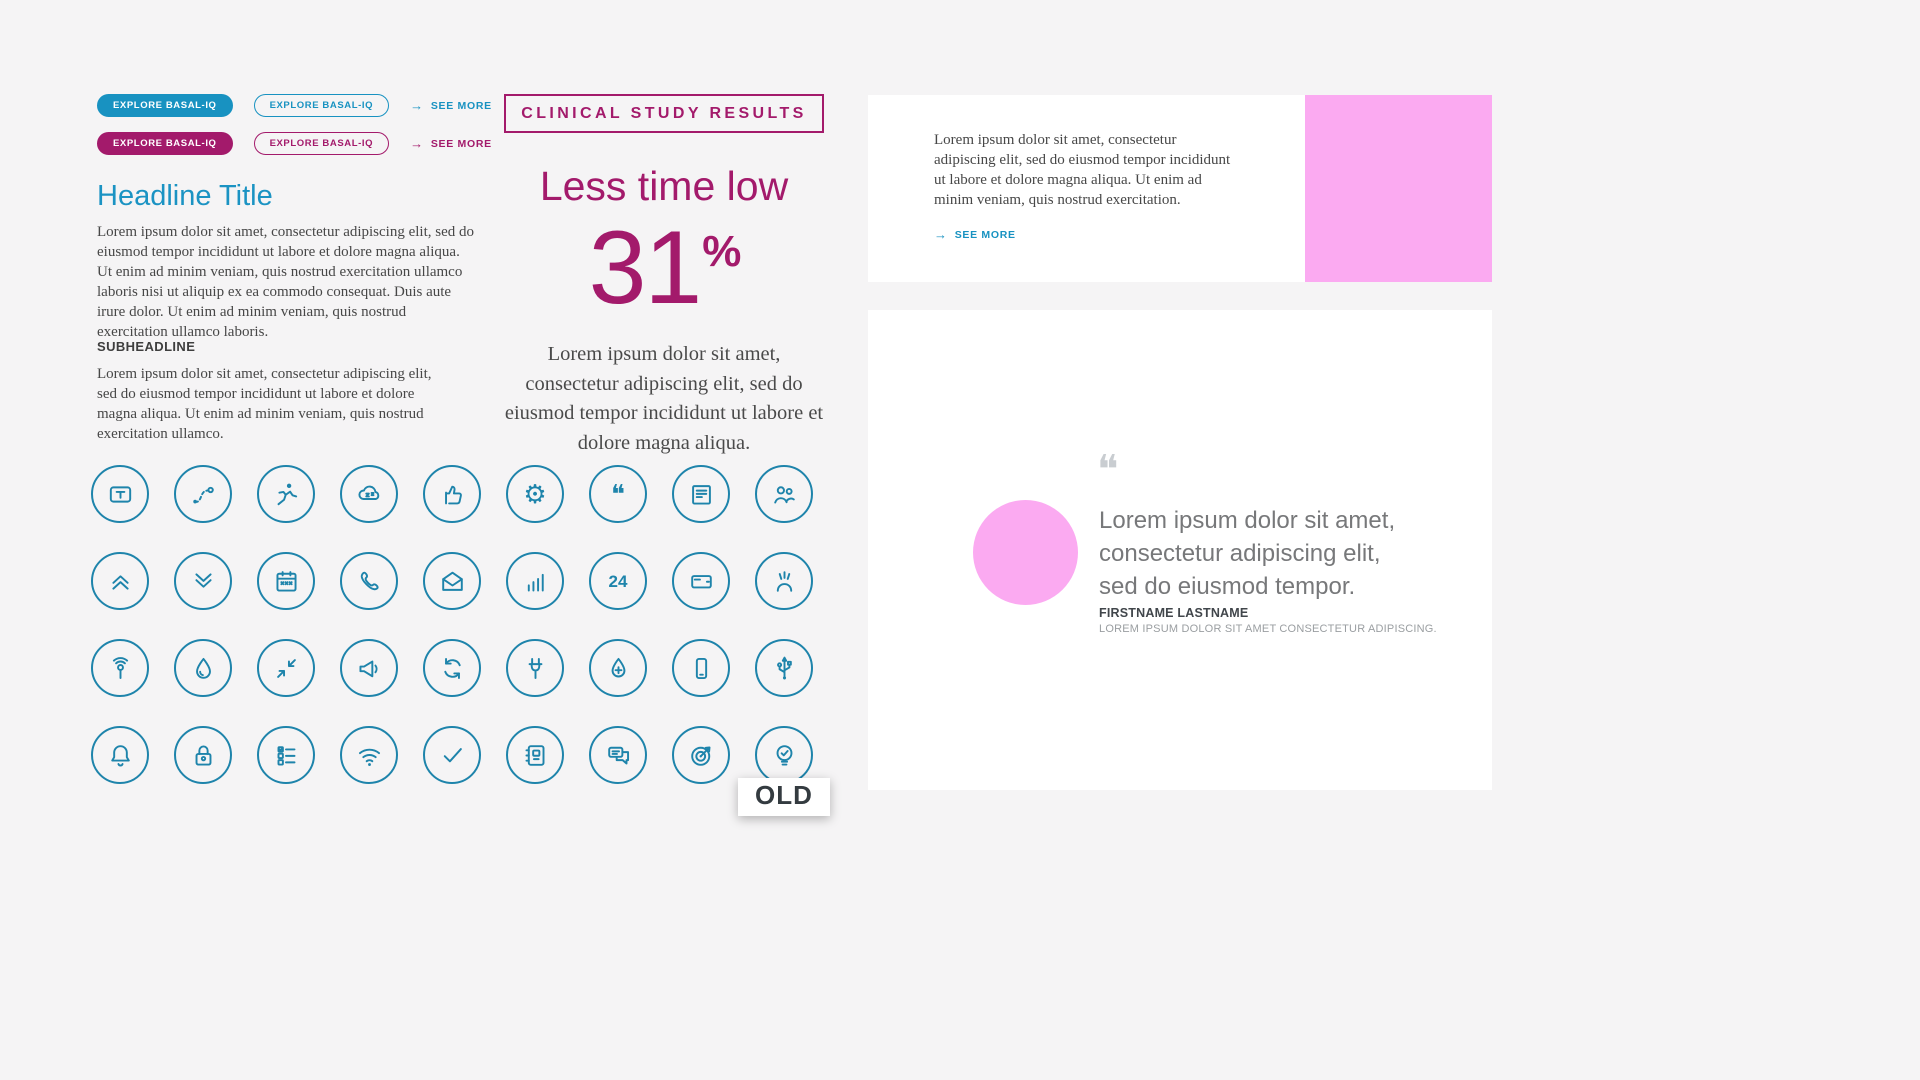 The height and width of the screenshot is (1080, 1920). What do you see at coordinates (1174, 613) in the screenshot?
I see `testimonial-author-name: FIRSTNAME LASTNAME` at bounding box center [1174, 613].